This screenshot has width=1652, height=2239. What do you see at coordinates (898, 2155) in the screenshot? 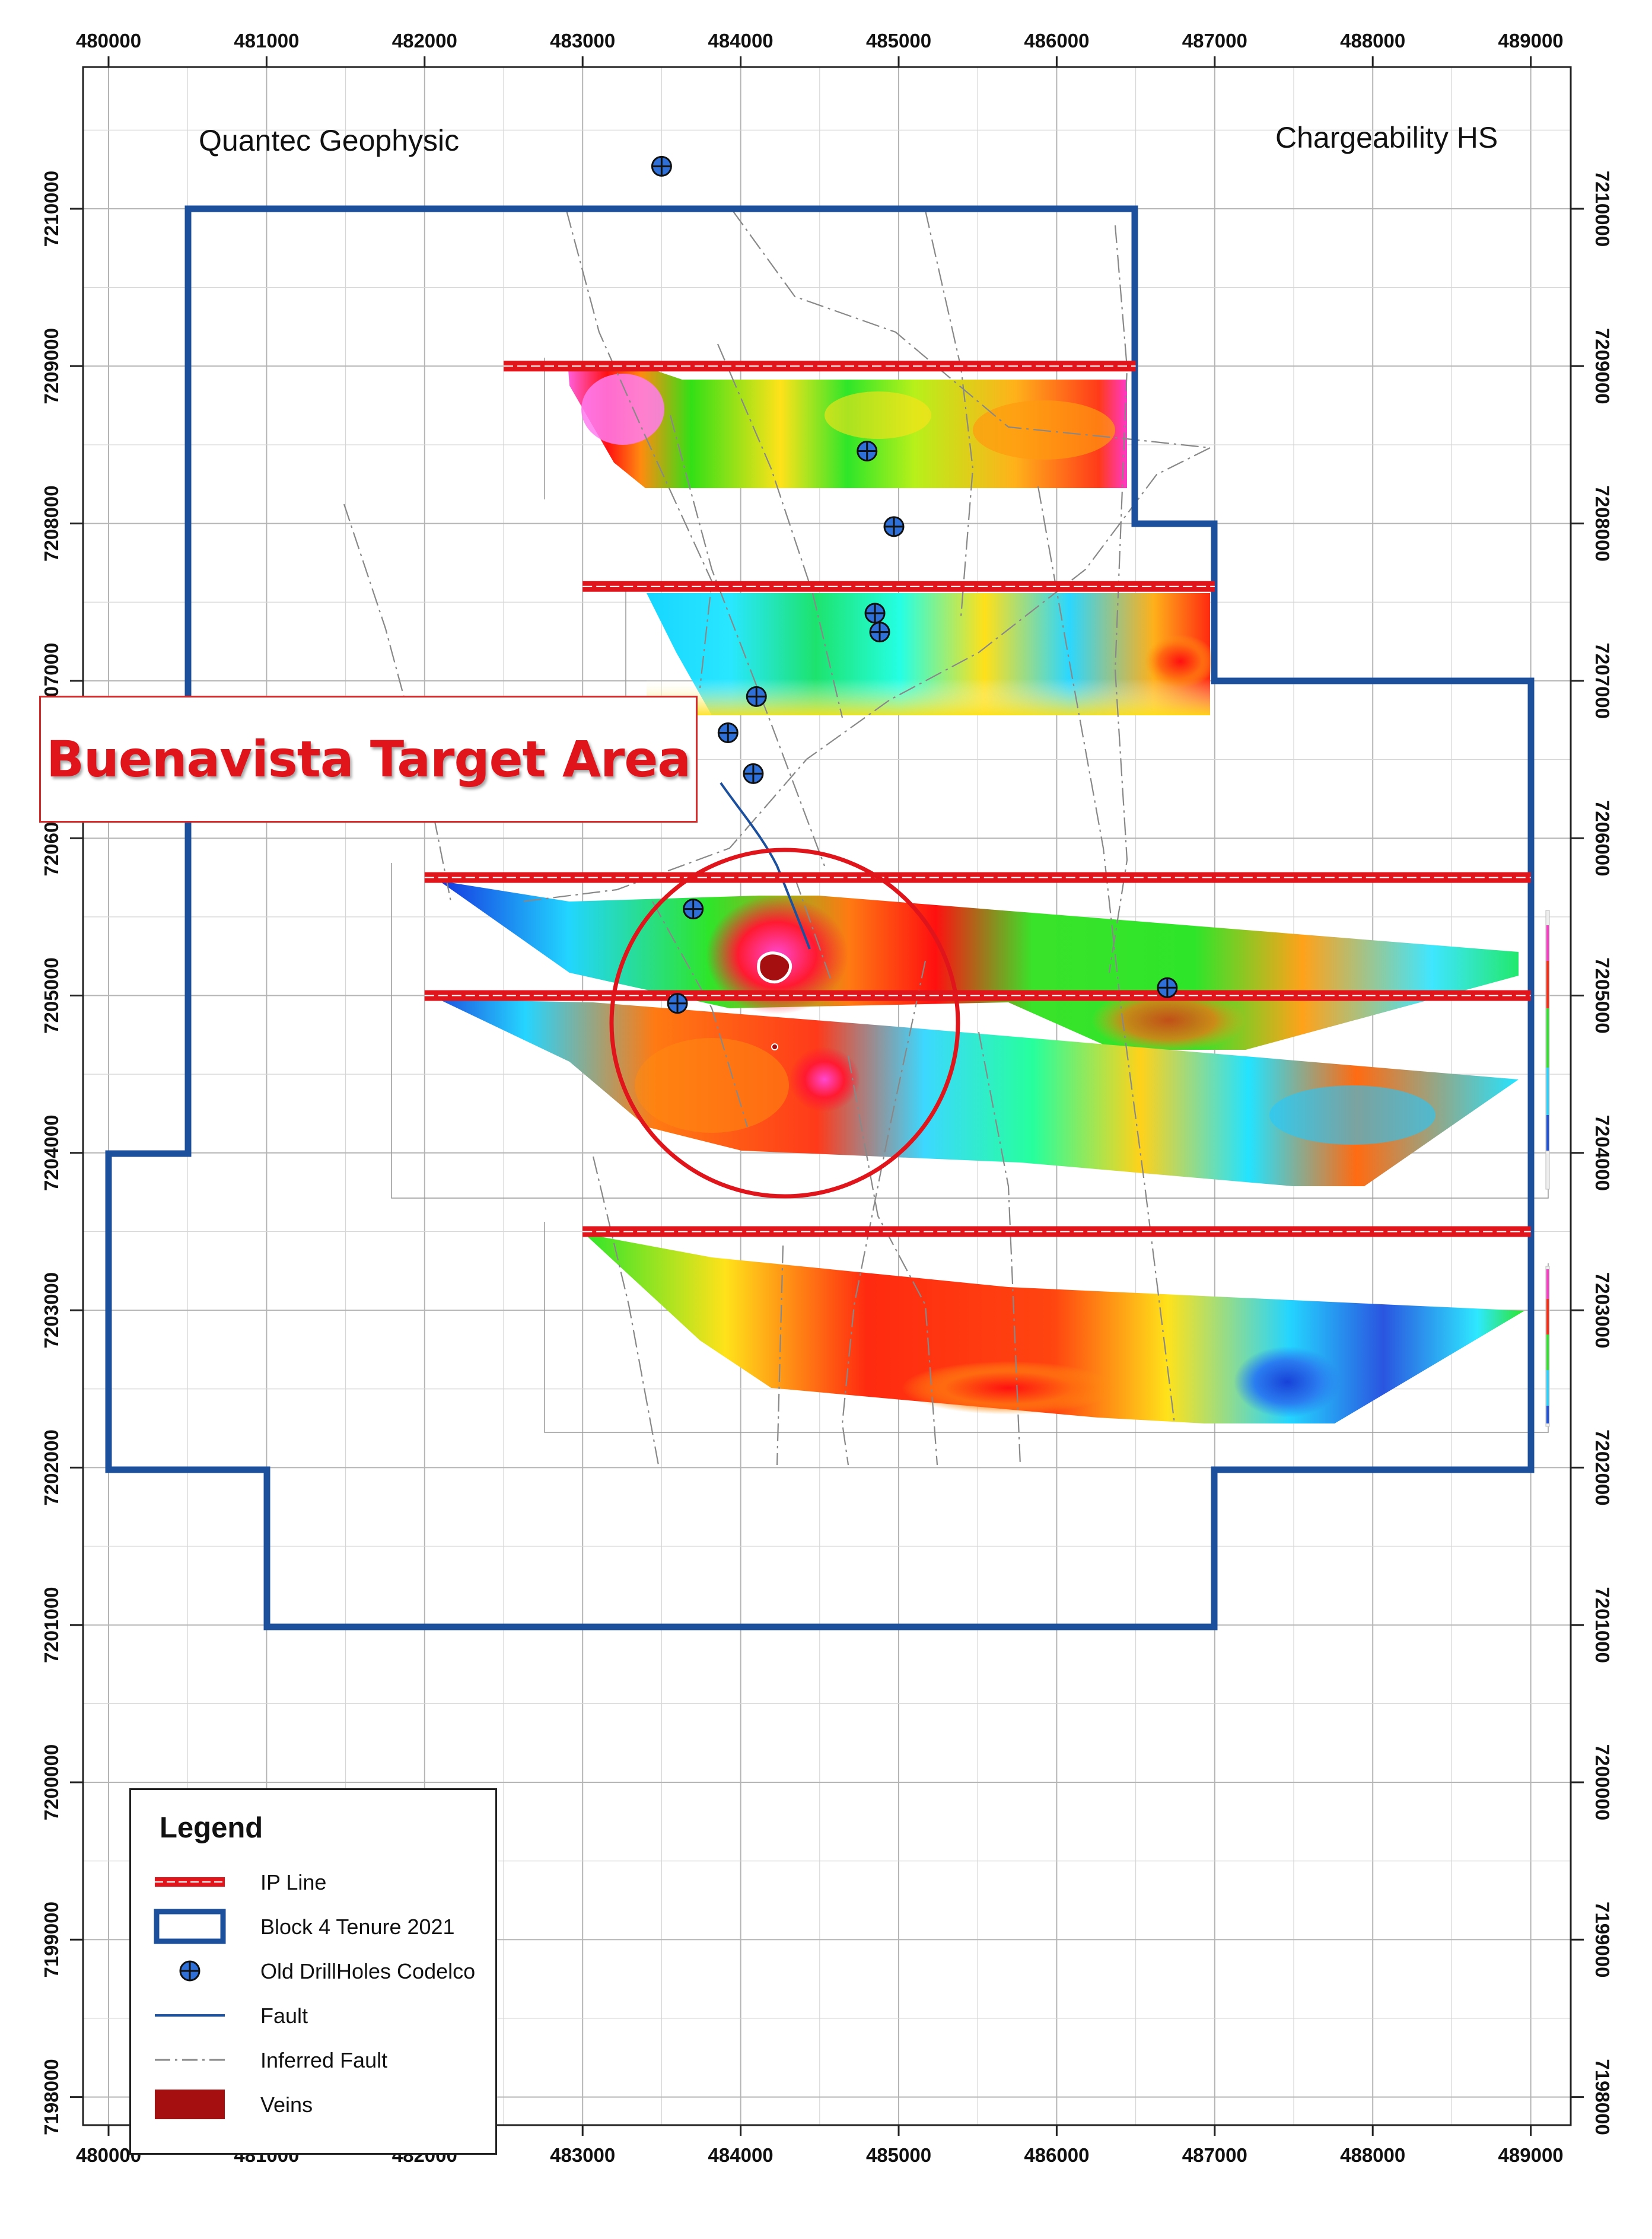
I see `x-tick-label-bottom: 485000` at bounding box center [898, 2155].